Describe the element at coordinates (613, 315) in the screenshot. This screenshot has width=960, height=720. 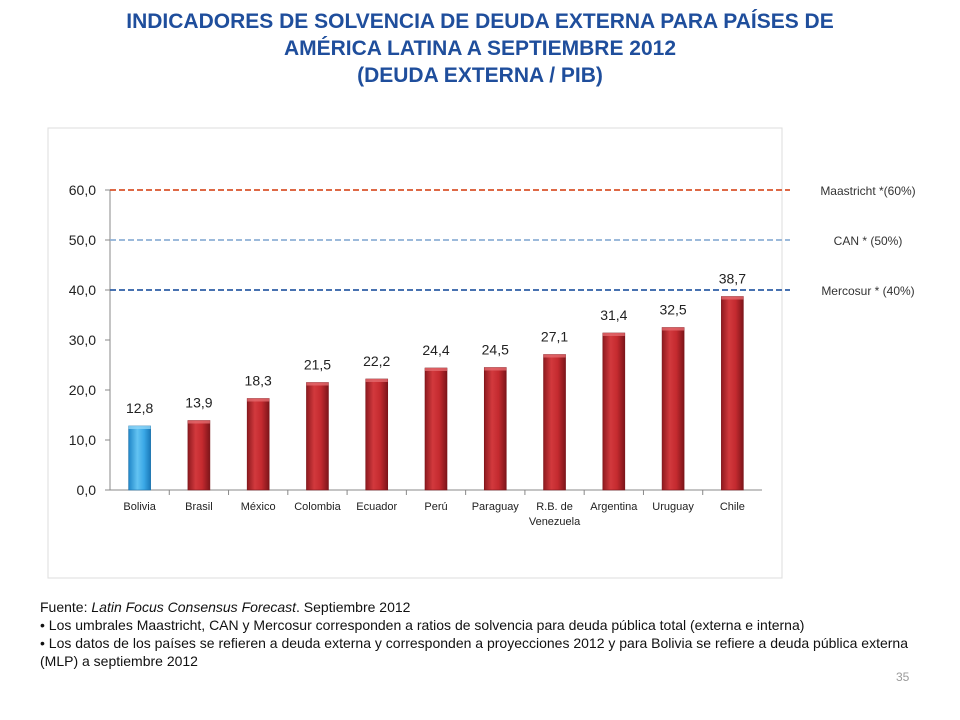
I see `value-label: 31,4` at that location.